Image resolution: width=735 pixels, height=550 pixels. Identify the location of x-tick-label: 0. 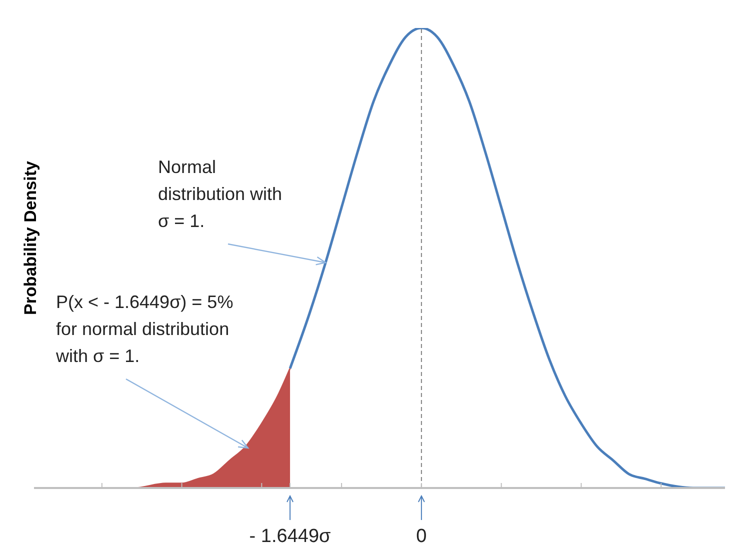
(421, 536).